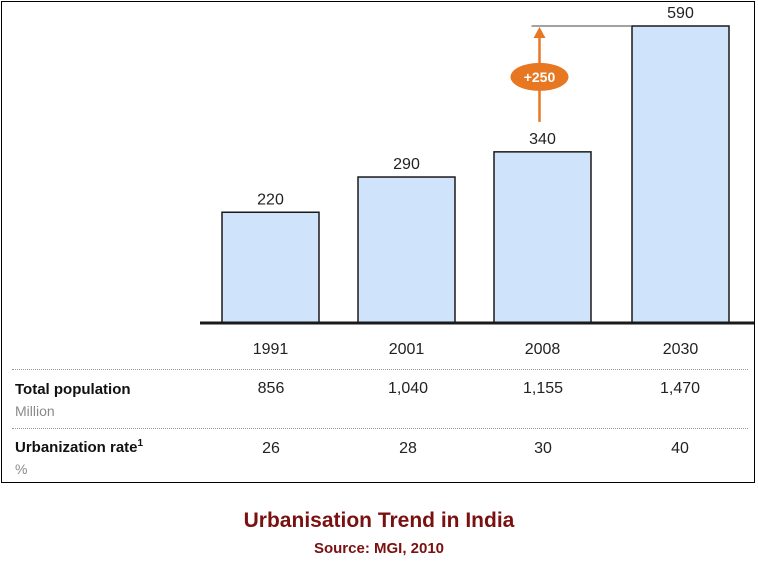 The image size is (758, 571). I want to click on bar-1991, so click(270, 267).